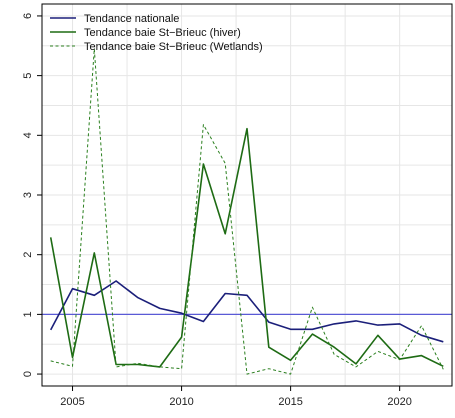 The image size is (455, 418). I want to click on x-tick-label: 2015, so click(290, 402).